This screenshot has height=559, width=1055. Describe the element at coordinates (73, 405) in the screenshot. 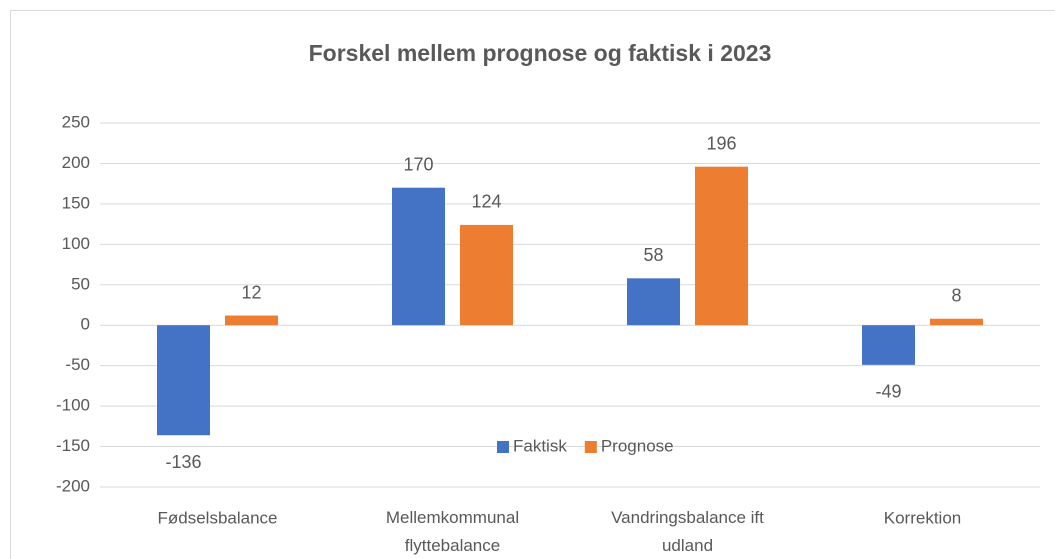

I see `y-tick-label: -100` at that location.